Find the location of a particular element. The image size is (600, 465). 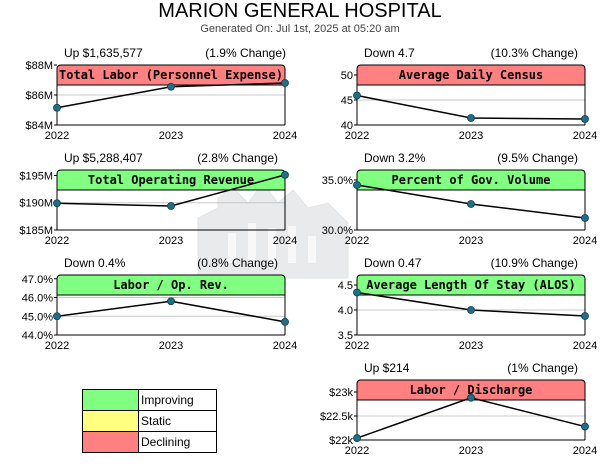

summary-change-amount: Up $5,288,407 is located at coordinates (103, 158).